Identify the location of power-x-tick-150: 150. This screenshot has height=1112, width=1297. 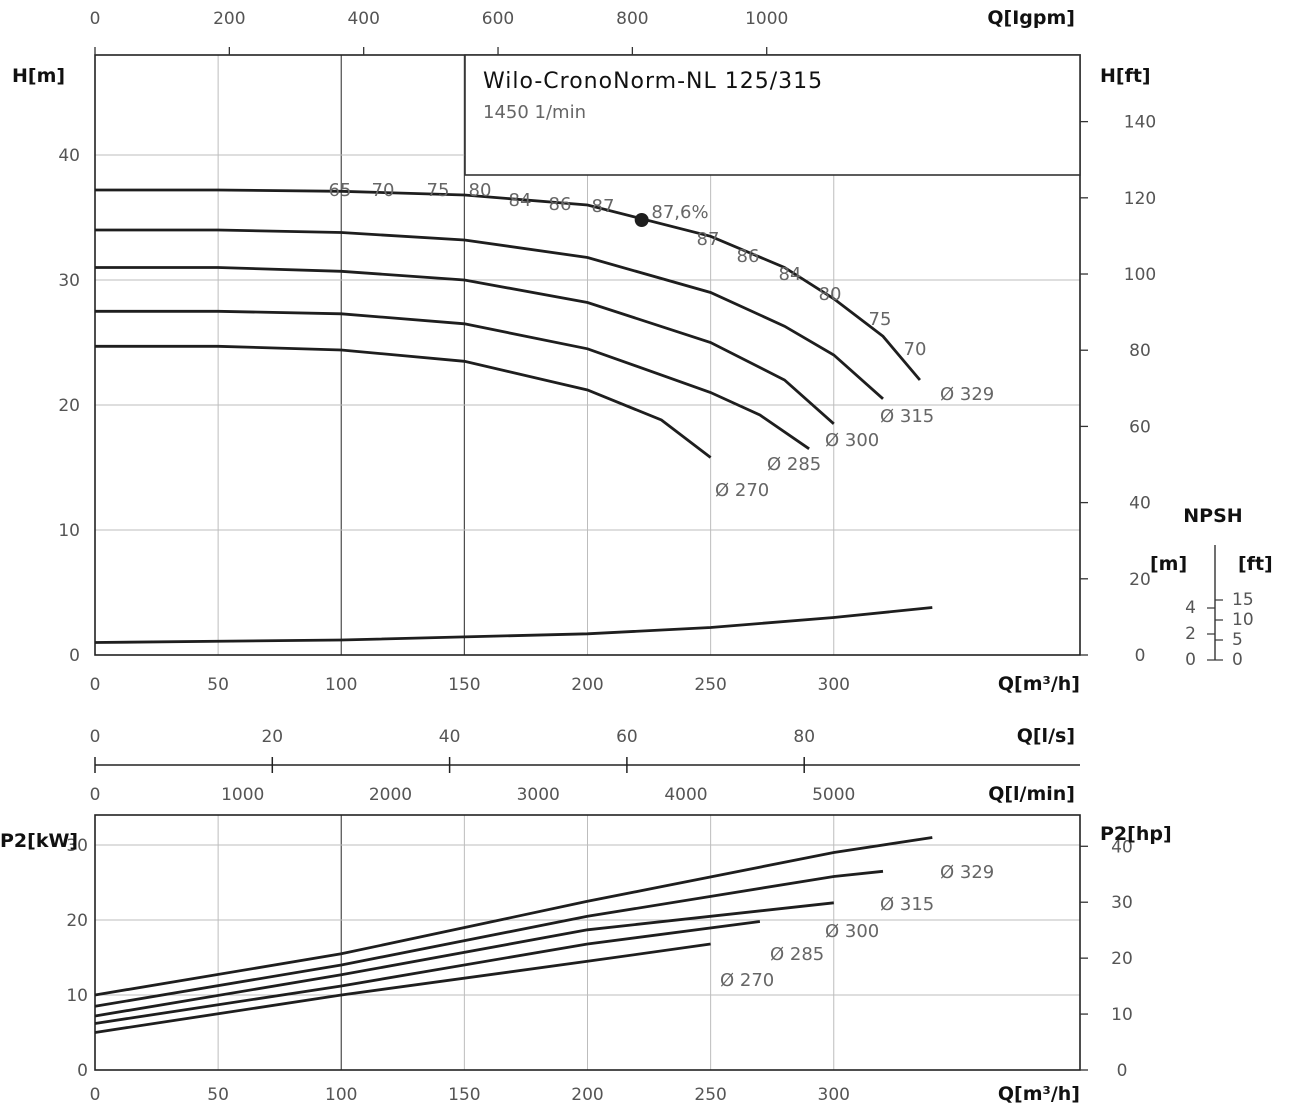
(464, 1095).